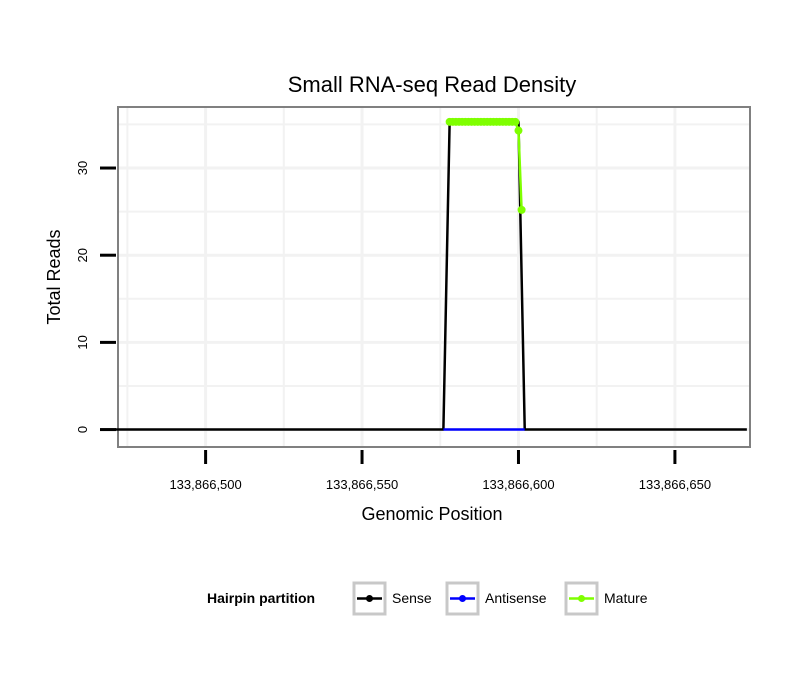  Describe the element at coordinates (82, 255) in the screenshot. I see `y-tick-label: 20` at that location.